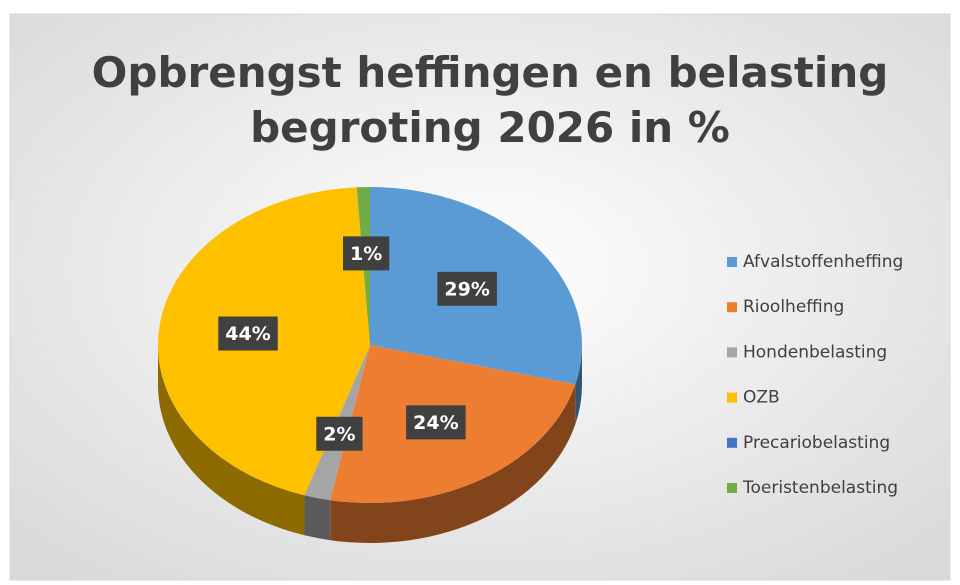 The height and width of the screenshot is (585, 960). What do you see at coordinates (761, 398) in the screenshot?
I see `legend-label: OZB` at bounding box center [761, 398].